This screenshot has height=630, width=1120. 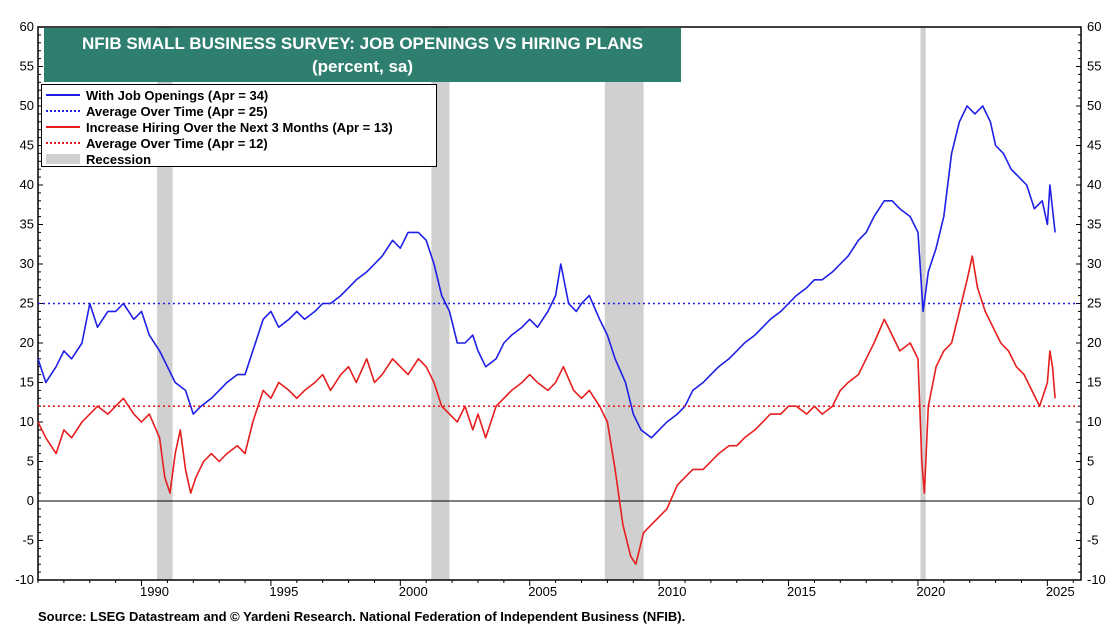 What do you see at coordinates (672, 591) in the screenshot?
I see `x-tick-label: 2010` at bounding box center [672, 591].